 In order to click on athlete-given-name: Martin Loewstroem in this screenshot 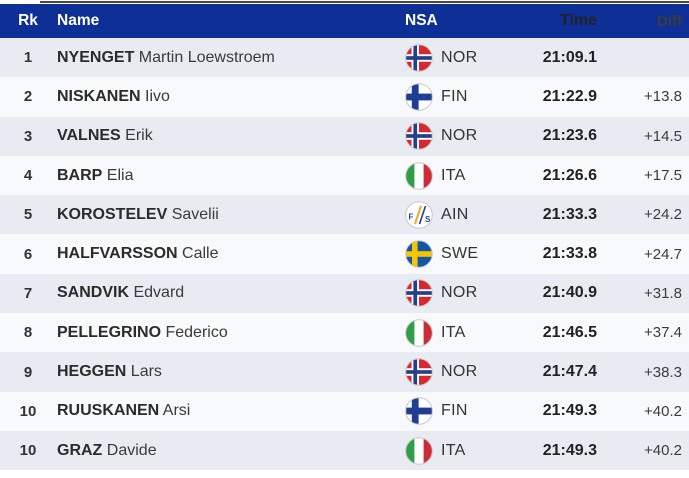, I will do `click(206, 57)`.